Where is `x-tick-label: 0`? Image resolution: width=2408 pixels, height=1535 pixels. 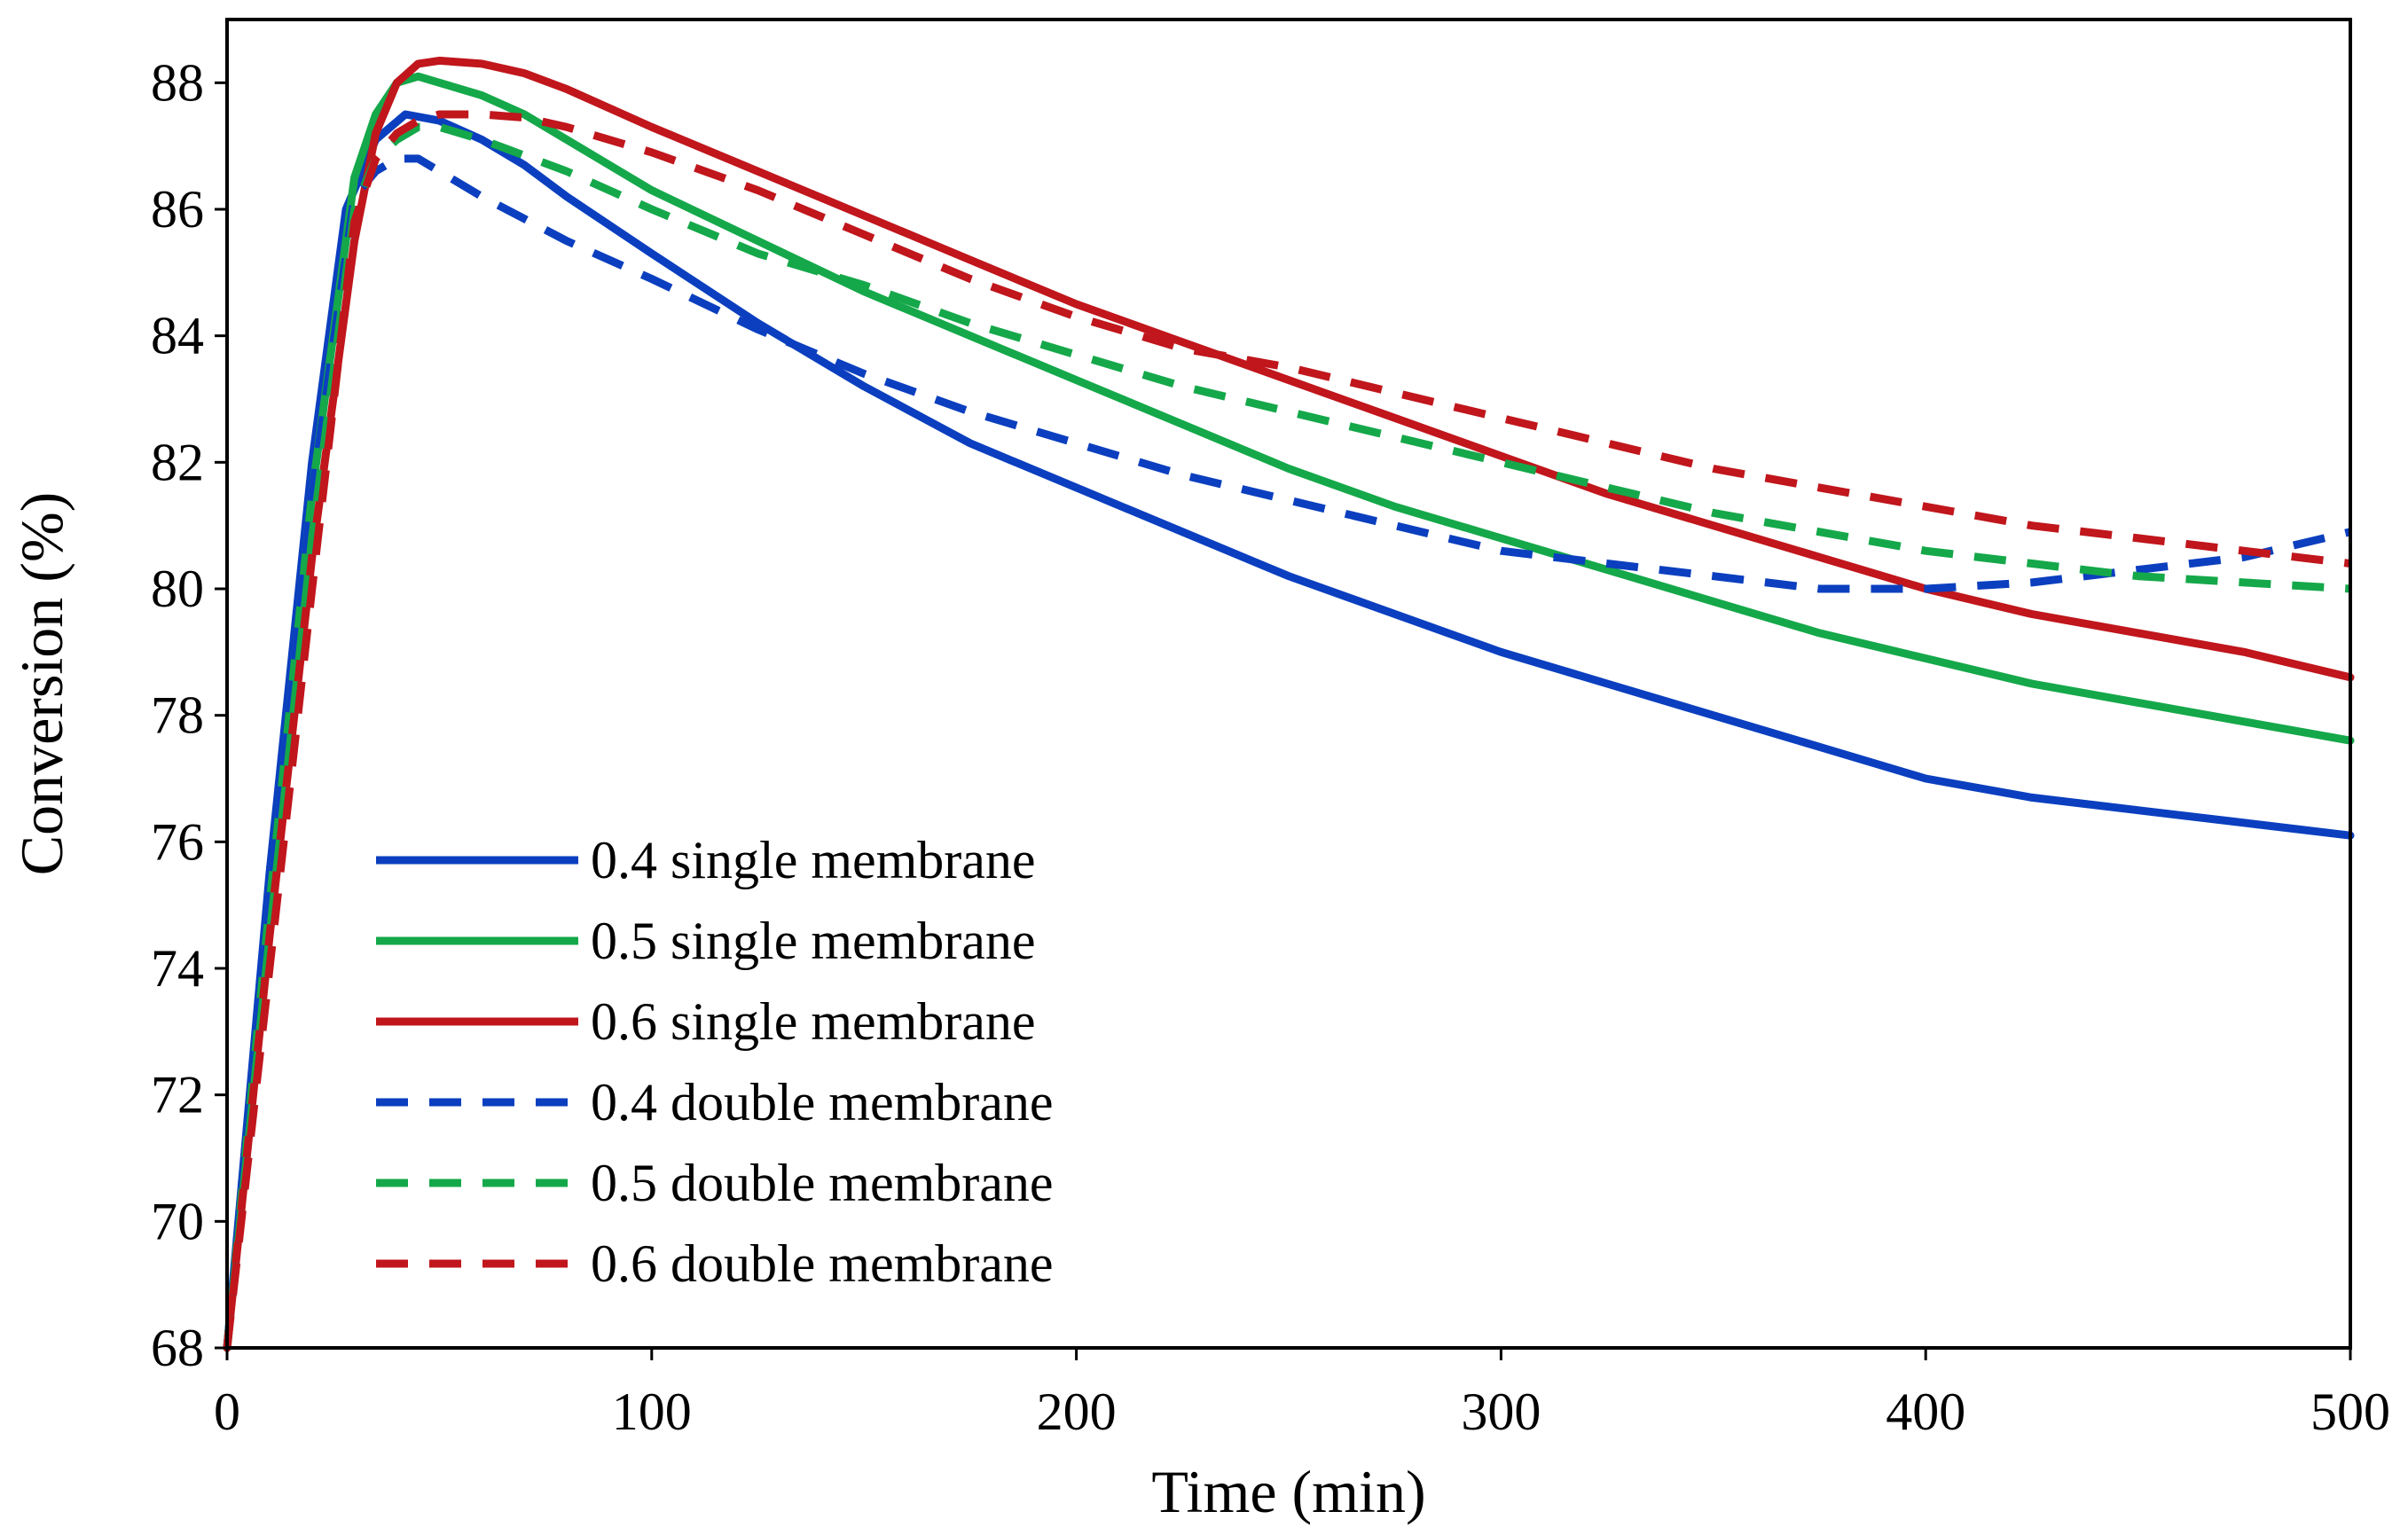 x-tick-label: 0 is located at coordinates (227, 1412).